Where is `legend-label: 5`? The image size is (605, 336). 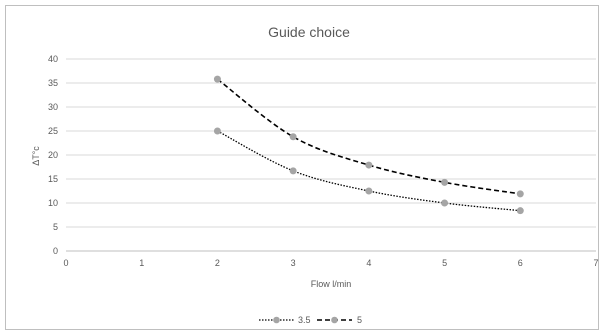 legend-label: 5 is located at coordinates (359, 320).